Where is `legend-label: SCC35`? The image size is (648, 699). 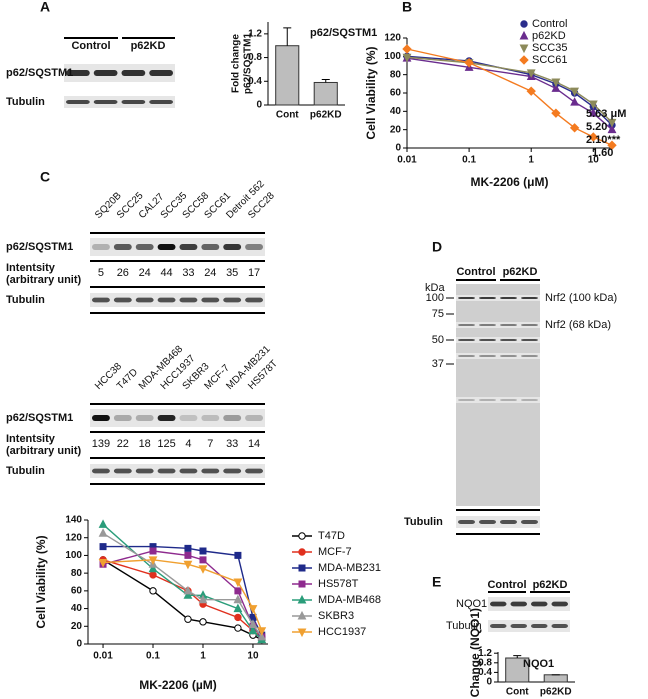 legend-label: SCC35 is located at coordinates (549, 48).